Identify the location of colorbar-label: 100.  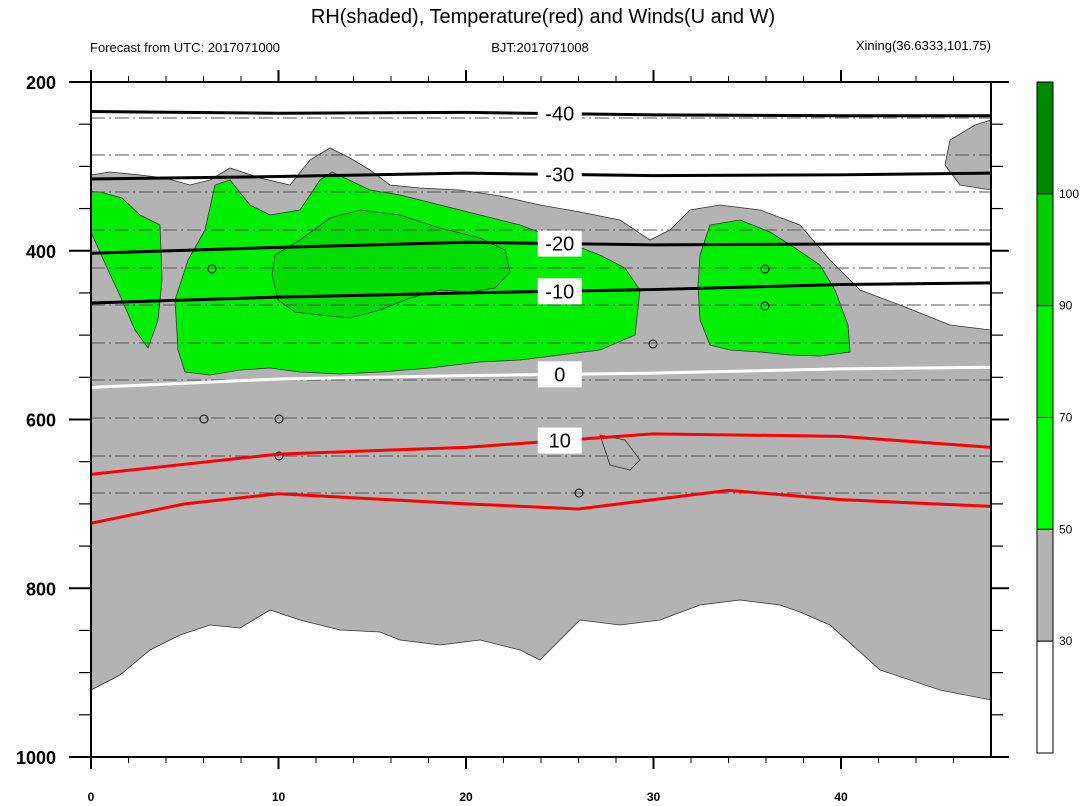
(1069, 194).